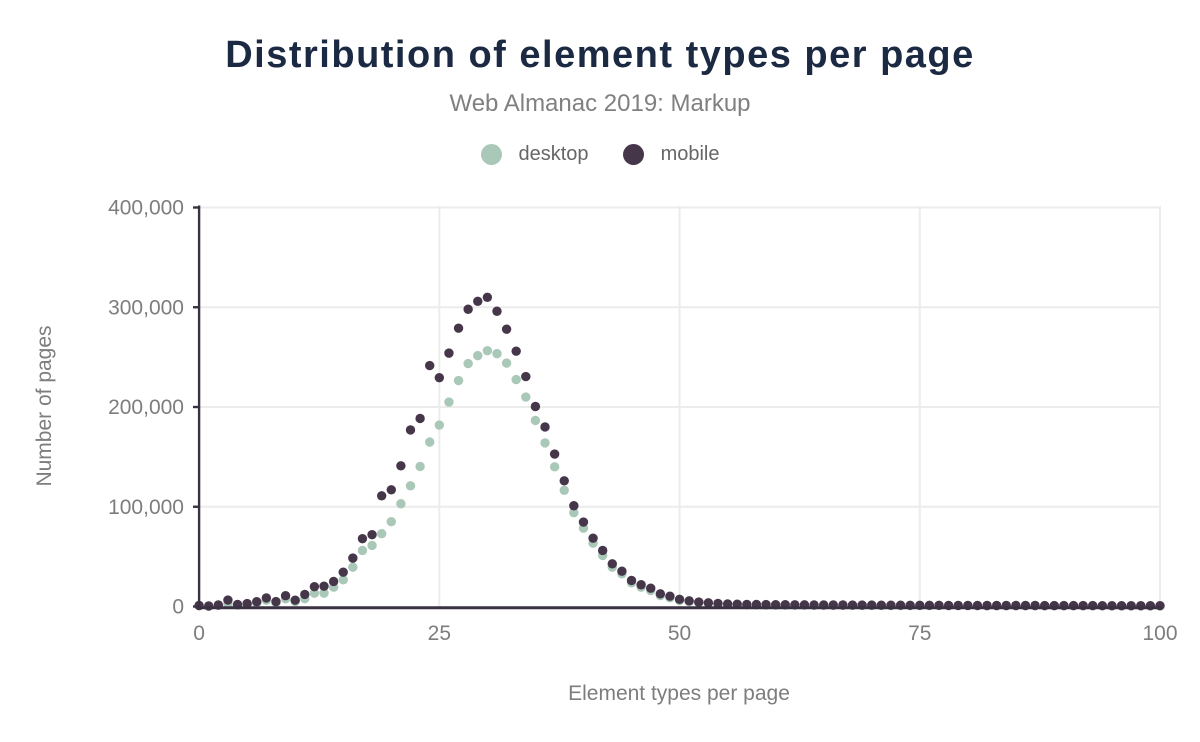 The image size is (1200, 742). I want to click on x-tick-label: 50, so click(679, 633).